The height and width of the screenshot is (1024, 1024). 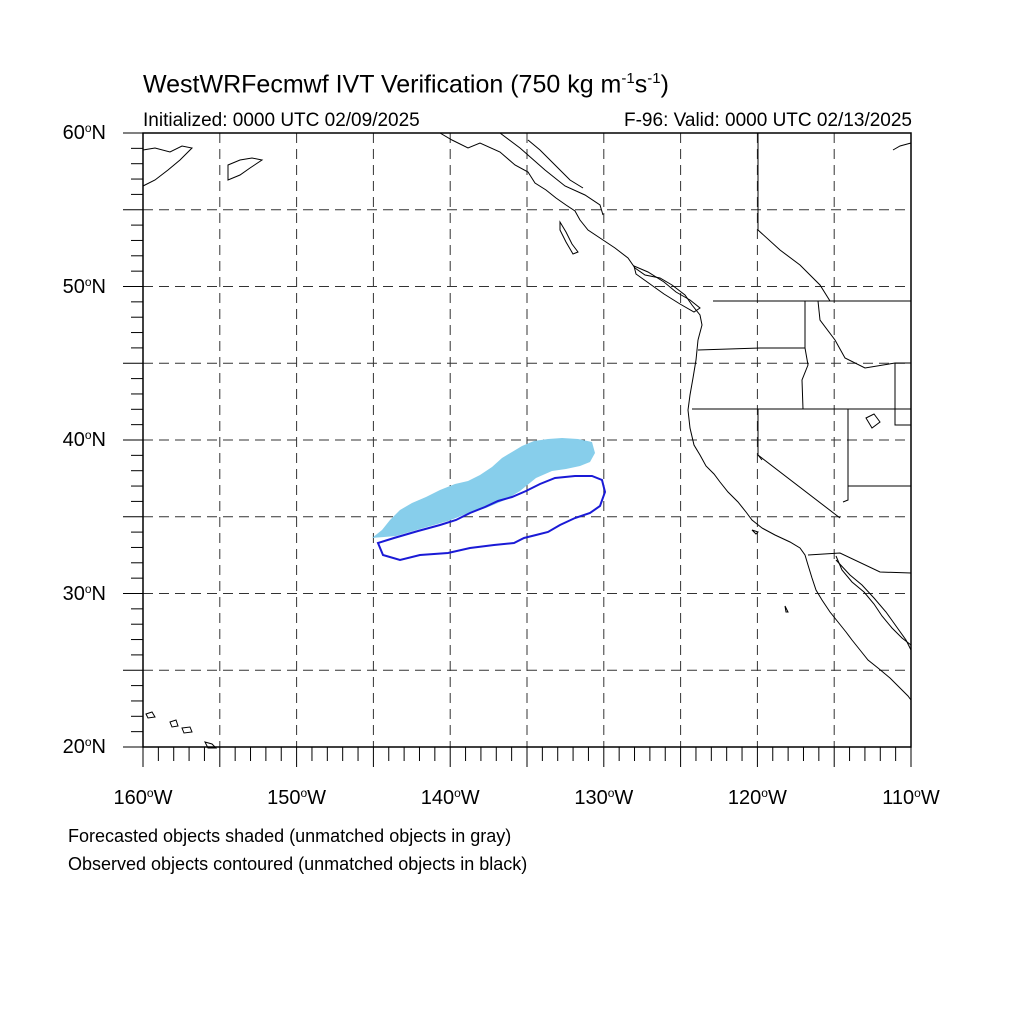 I want to click on forecast-object, so click(x=483, y=488).